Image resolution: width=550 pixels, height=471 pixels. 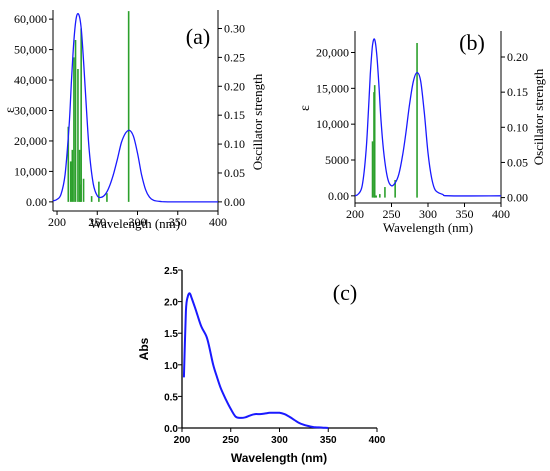 What do you see at coordinates (171, 366) in the screenshot?
I see `y-tick-label: 1.0` at bounding box center [171, 366].